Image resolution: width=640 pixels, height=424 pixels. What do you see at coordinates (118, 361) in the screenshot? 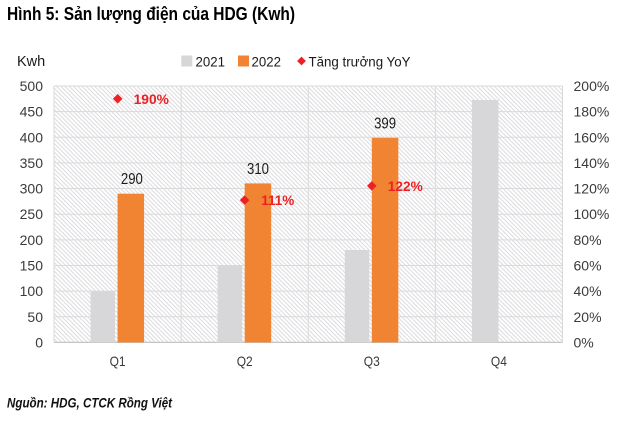
I see `svg-text: Q1` at bounding box center [118, 361].